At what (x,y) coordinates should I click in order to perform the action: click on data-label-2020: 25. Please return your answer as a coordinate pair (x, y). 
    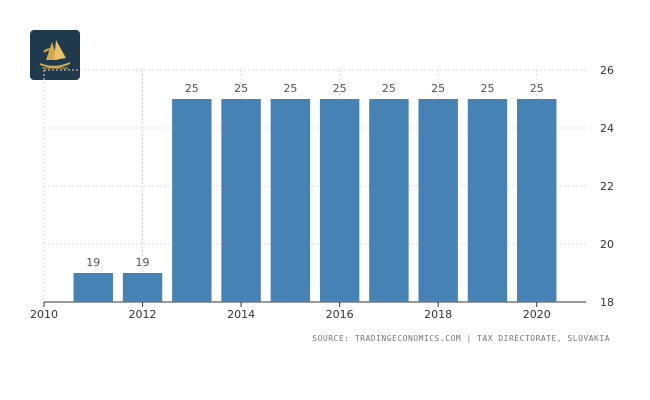
    Looking at the image, I should click on (537, 88).